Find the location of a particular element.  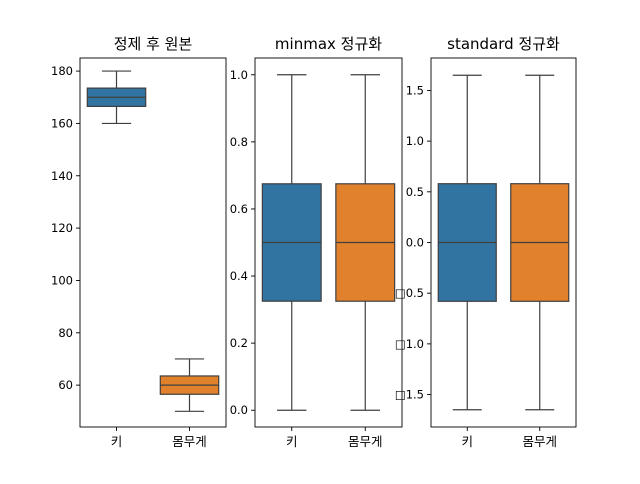

y-tick-label: 180 is located at coordinates (62, 71).